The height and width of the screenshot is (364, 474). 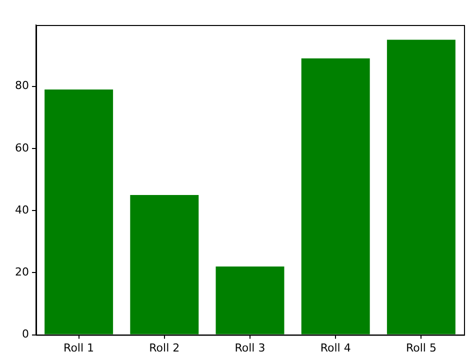 I want to click on y-tick-label: 60, so click(x=22, y=147).